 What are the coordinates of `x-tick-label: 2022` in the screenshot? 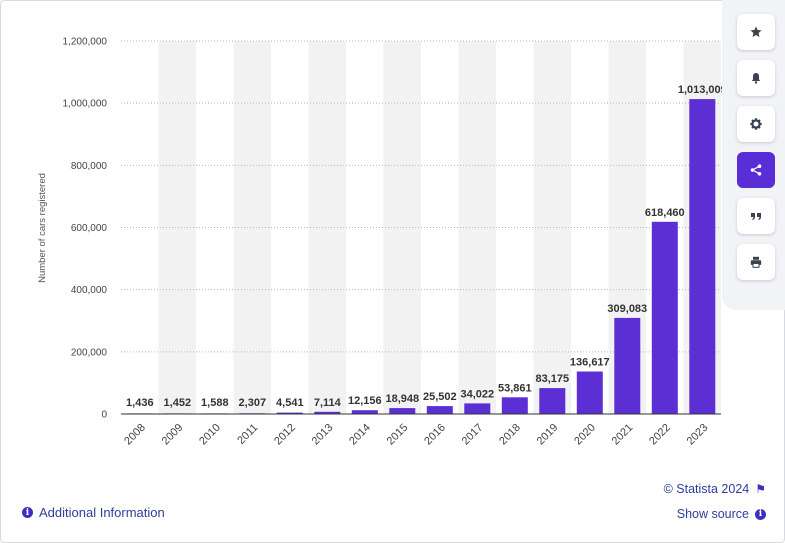 It's located at (660, 435).